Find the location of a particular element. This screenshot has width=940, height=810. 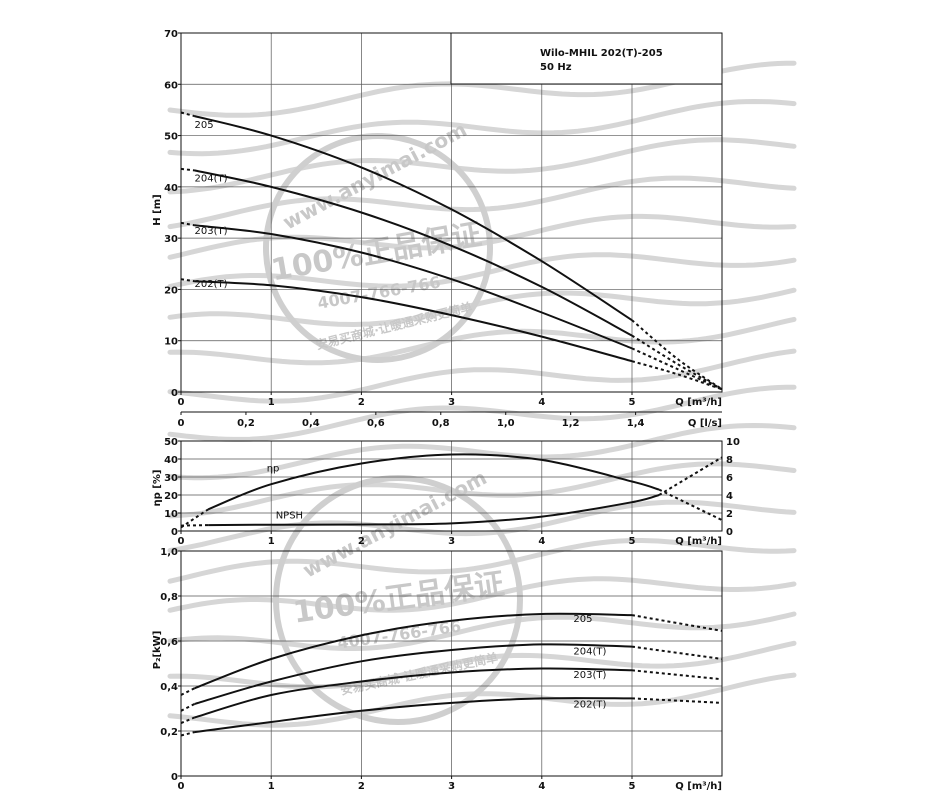

efficiency-y2tick-label: 0 is located at coordinates (729, 532).